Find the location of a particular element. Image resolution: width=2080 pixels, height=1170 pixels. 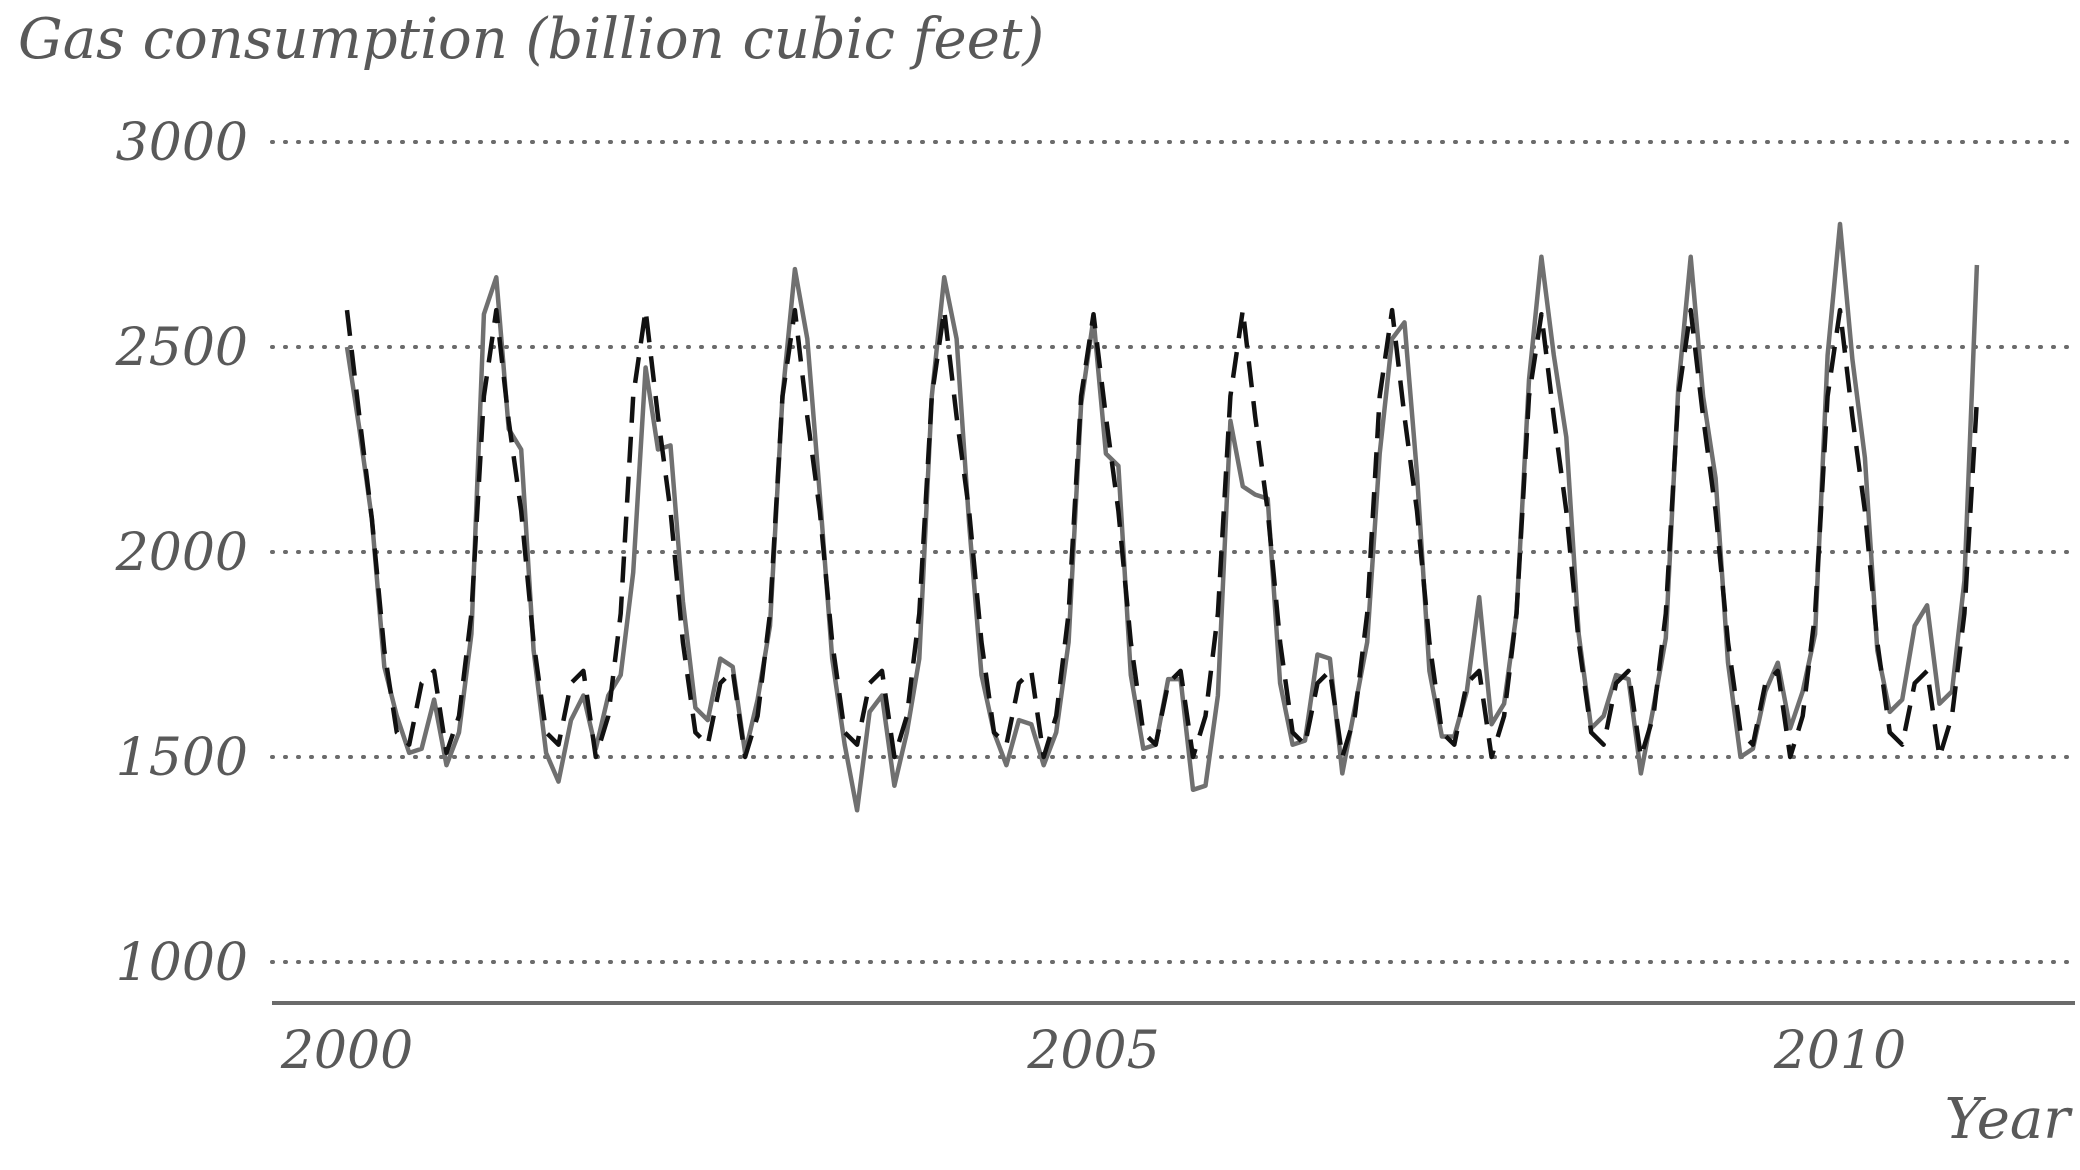

y-tick-label-2500: 2500 is located at coordinates (181, 348).